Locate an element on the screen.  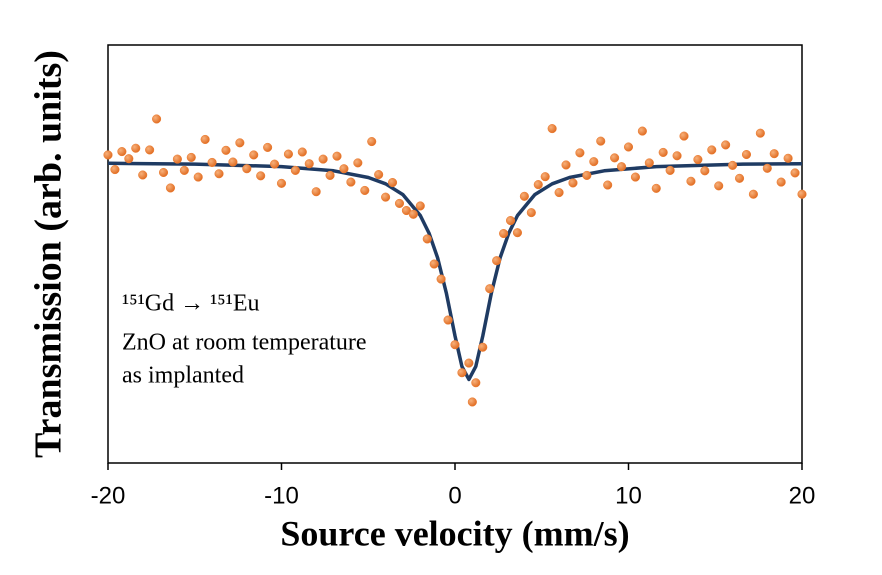
y-axis-label: Transmission (arb. units) is located at coordinates (49, 254).